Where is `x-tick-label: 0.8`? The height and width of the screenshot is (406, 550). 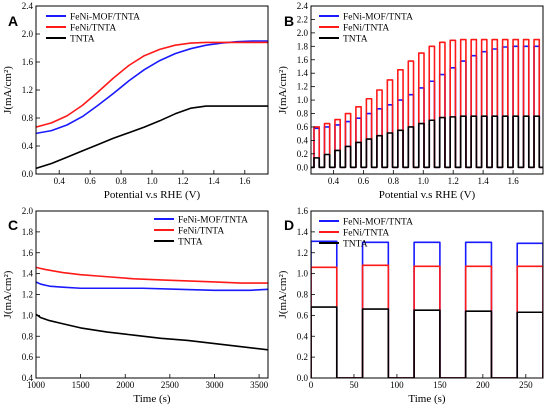 x-tick-label: 0.8 is located at coordinates (394, 181).